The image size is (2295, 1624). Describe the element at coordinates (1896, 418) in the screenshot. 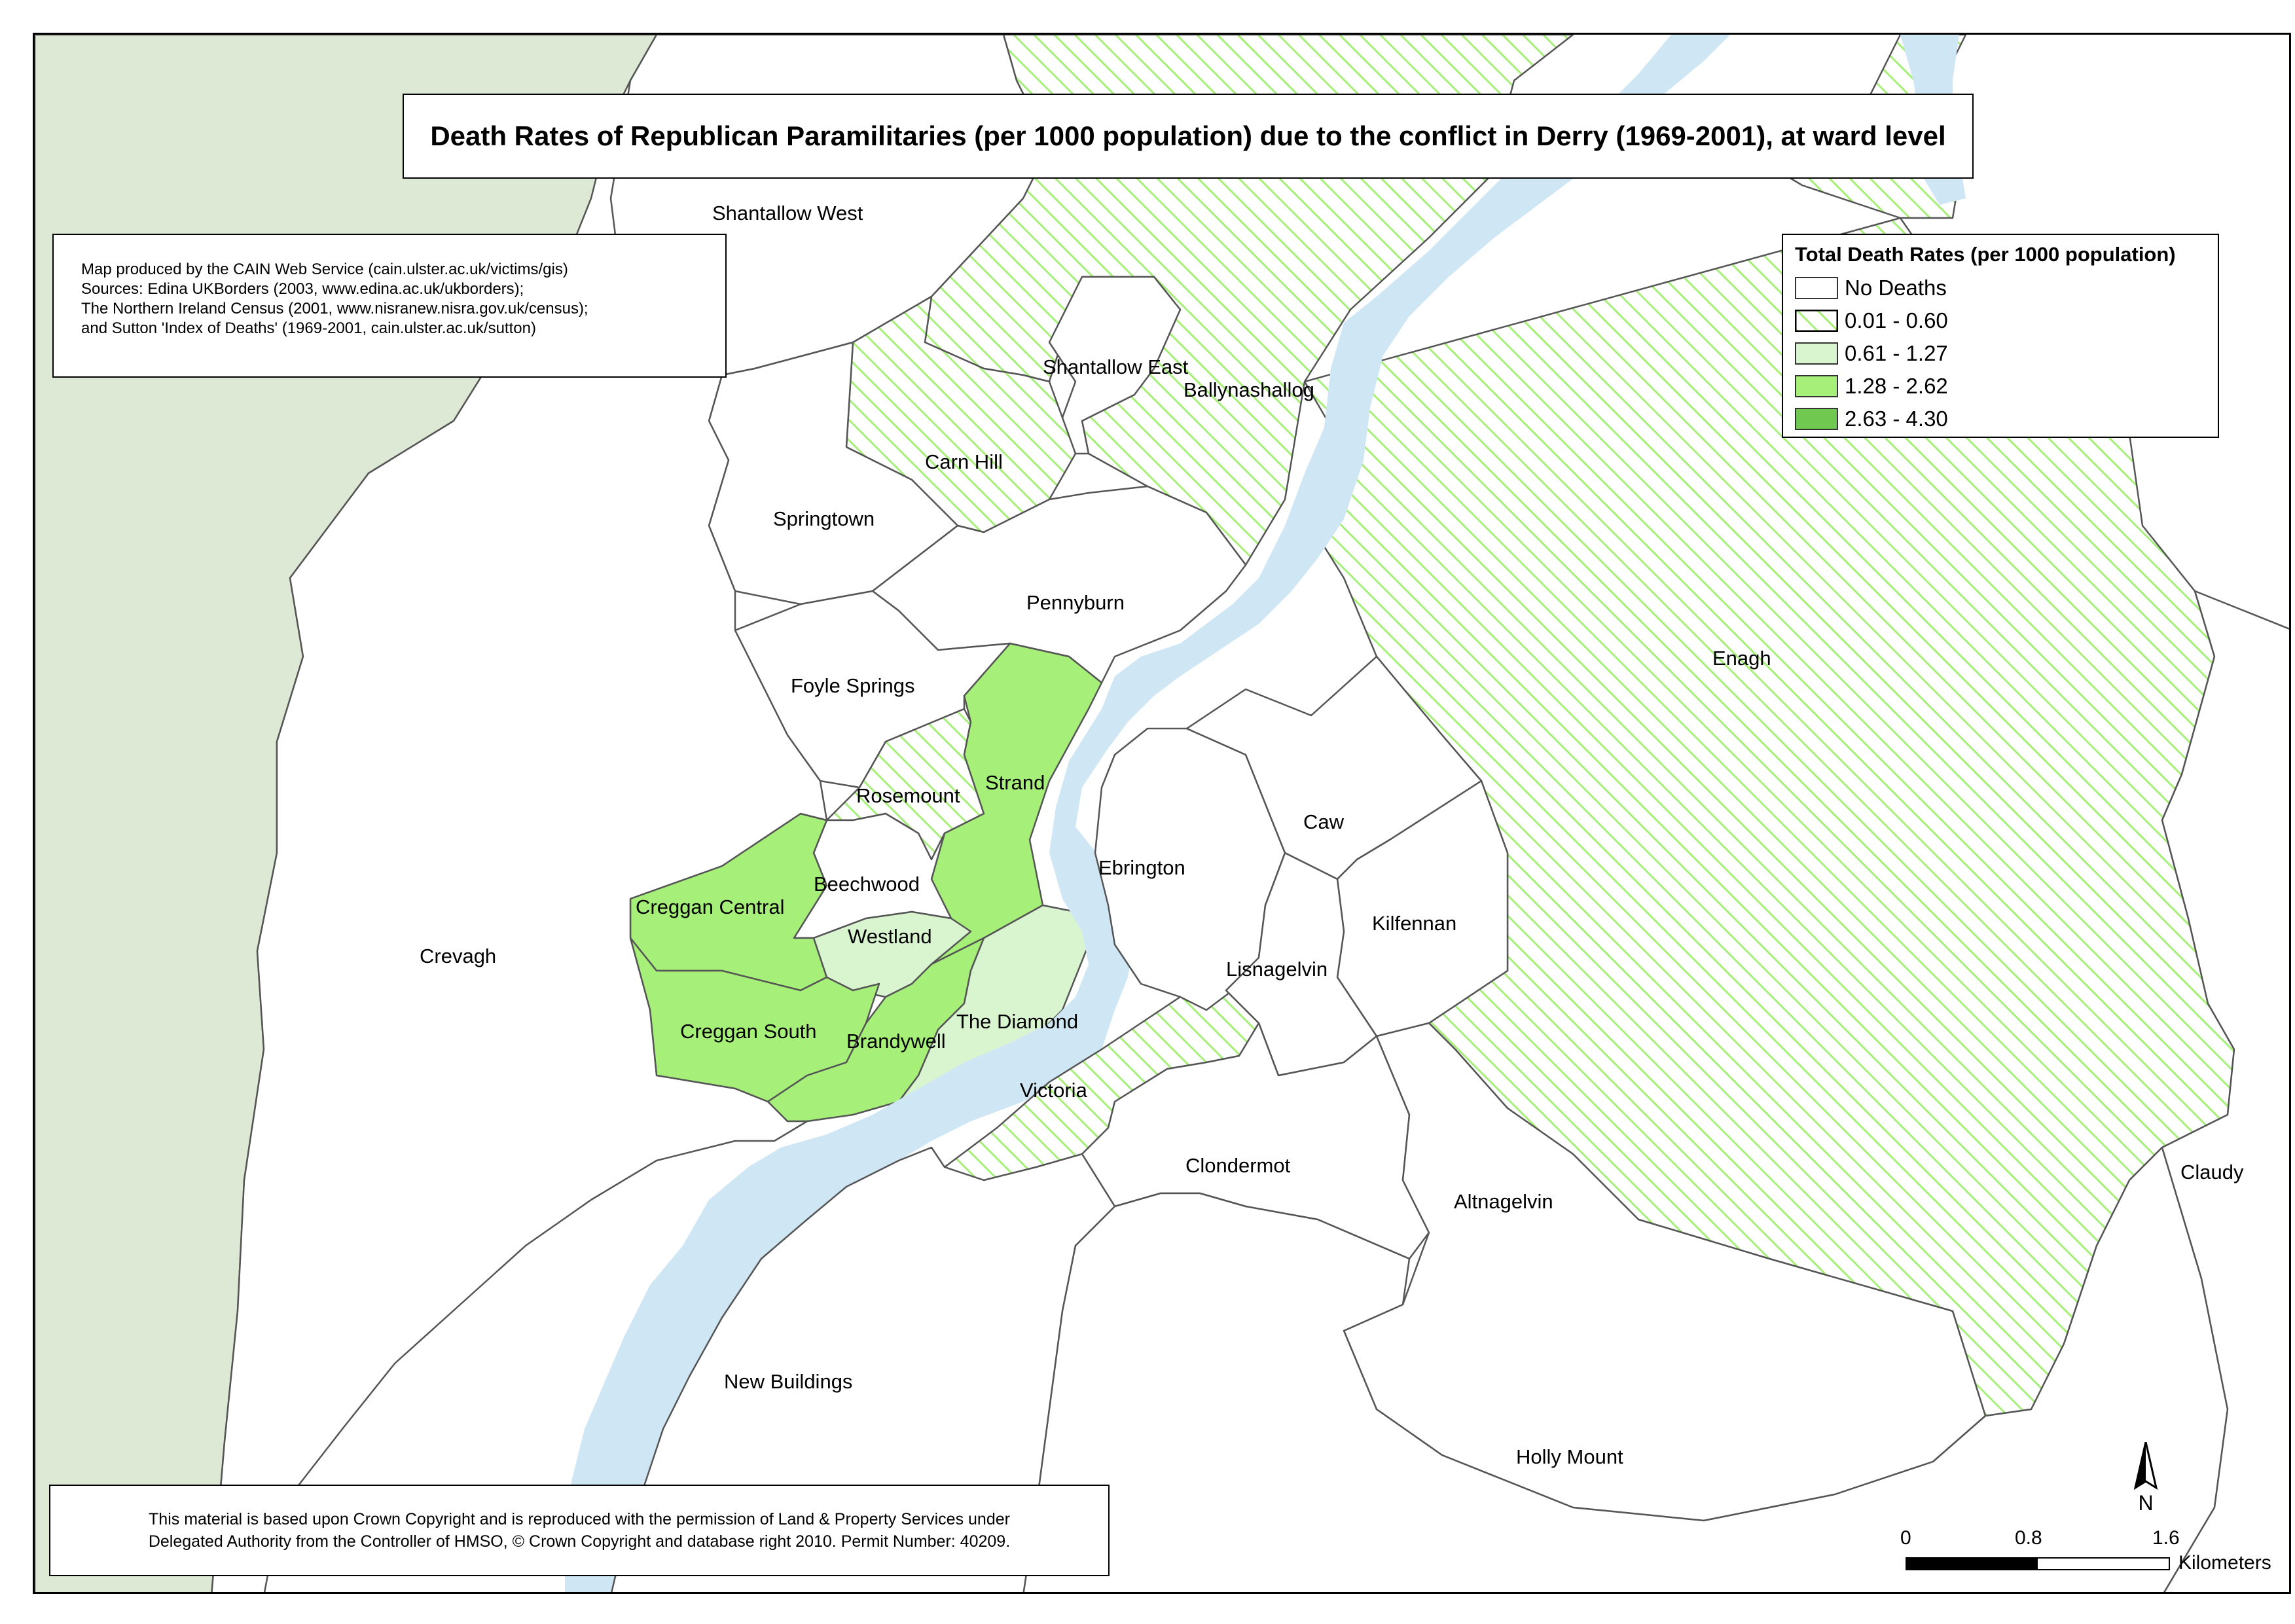

I see `legend-label: 2.63 - 4.30` at that location.